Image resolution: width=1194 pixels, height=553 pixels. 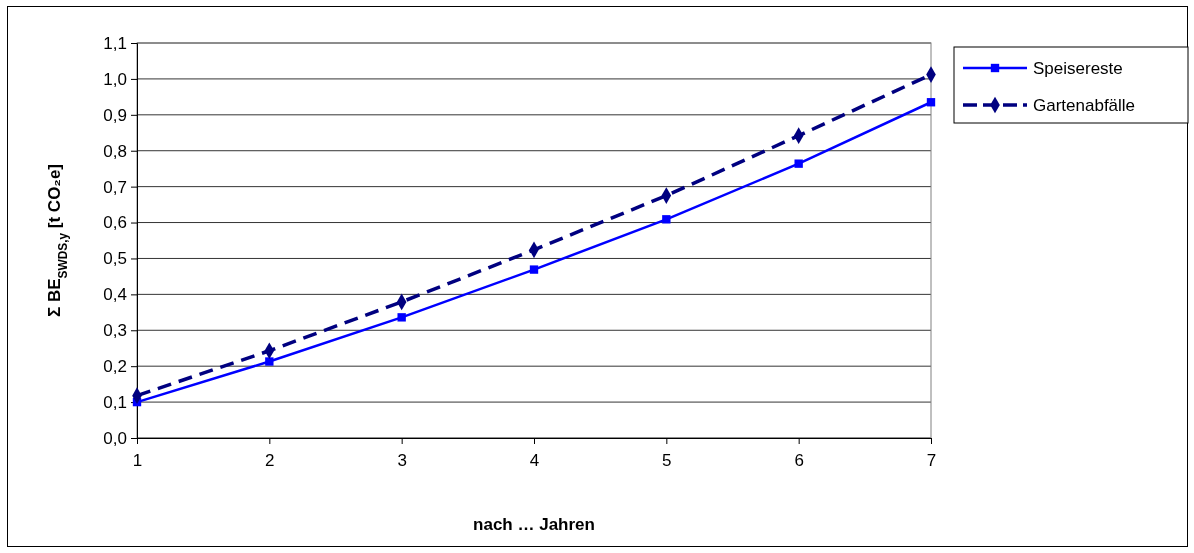 What do you see at coordinates (115, 115) in the screenshot?
I see `y-tick-label: 0,9` at bounding box center [115, 115].